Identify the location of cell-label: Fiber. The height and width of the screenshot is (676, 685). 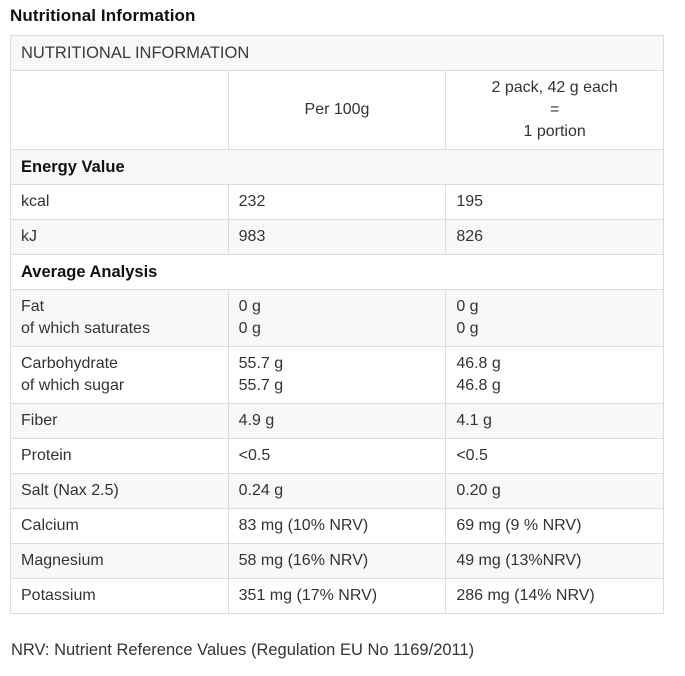
(119, 421).